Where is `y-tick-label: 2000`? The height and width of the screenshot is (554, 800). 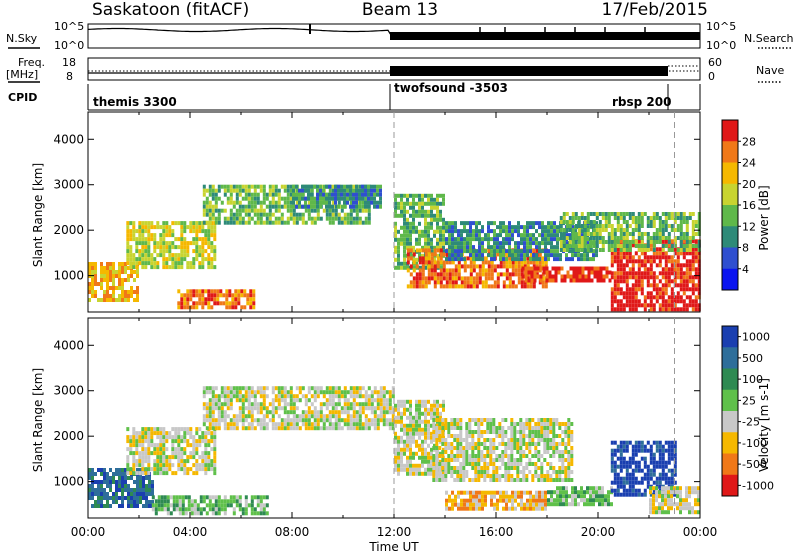
y-tick-label: 2000 is located at coordinates (68, 230).